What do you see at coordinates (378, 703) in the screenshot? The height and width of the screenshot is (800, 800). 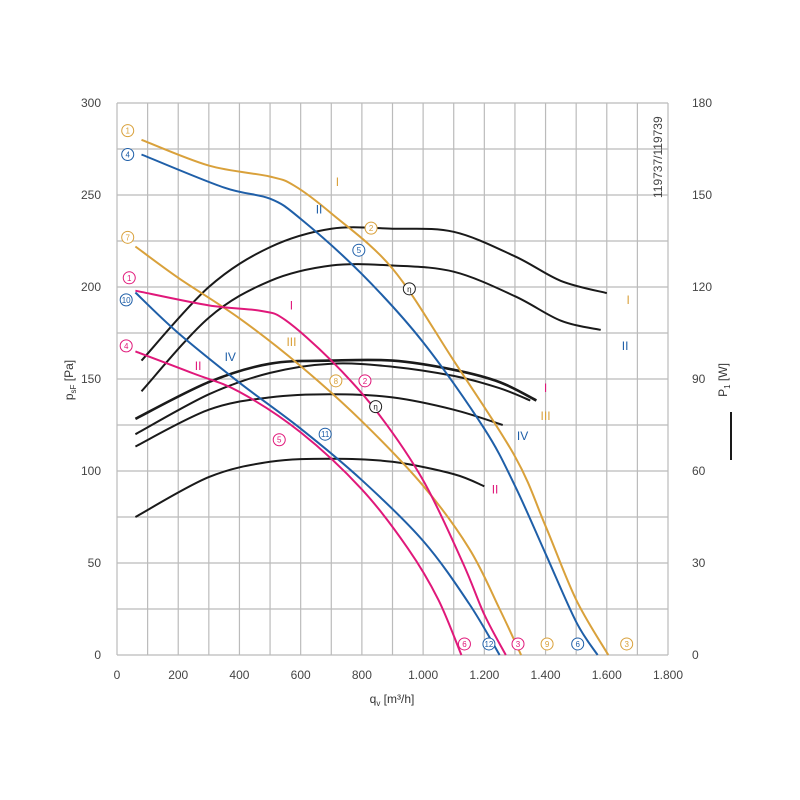 I see `x-axis-title-subscript: v` at bounding box center [378, 703].